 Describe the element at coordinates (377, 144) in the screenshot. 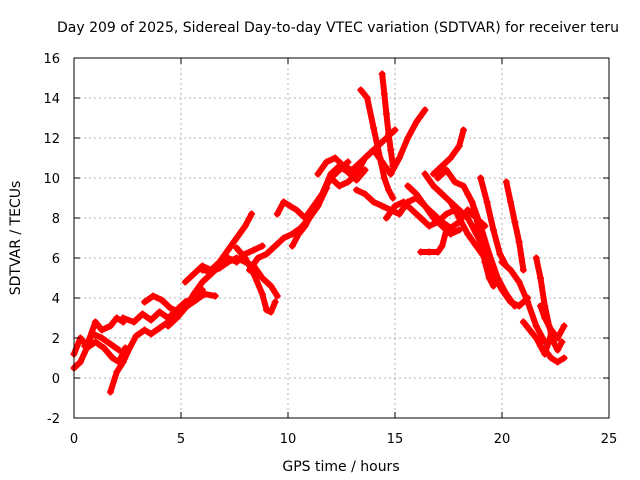

I see `series-arc16` at that location.